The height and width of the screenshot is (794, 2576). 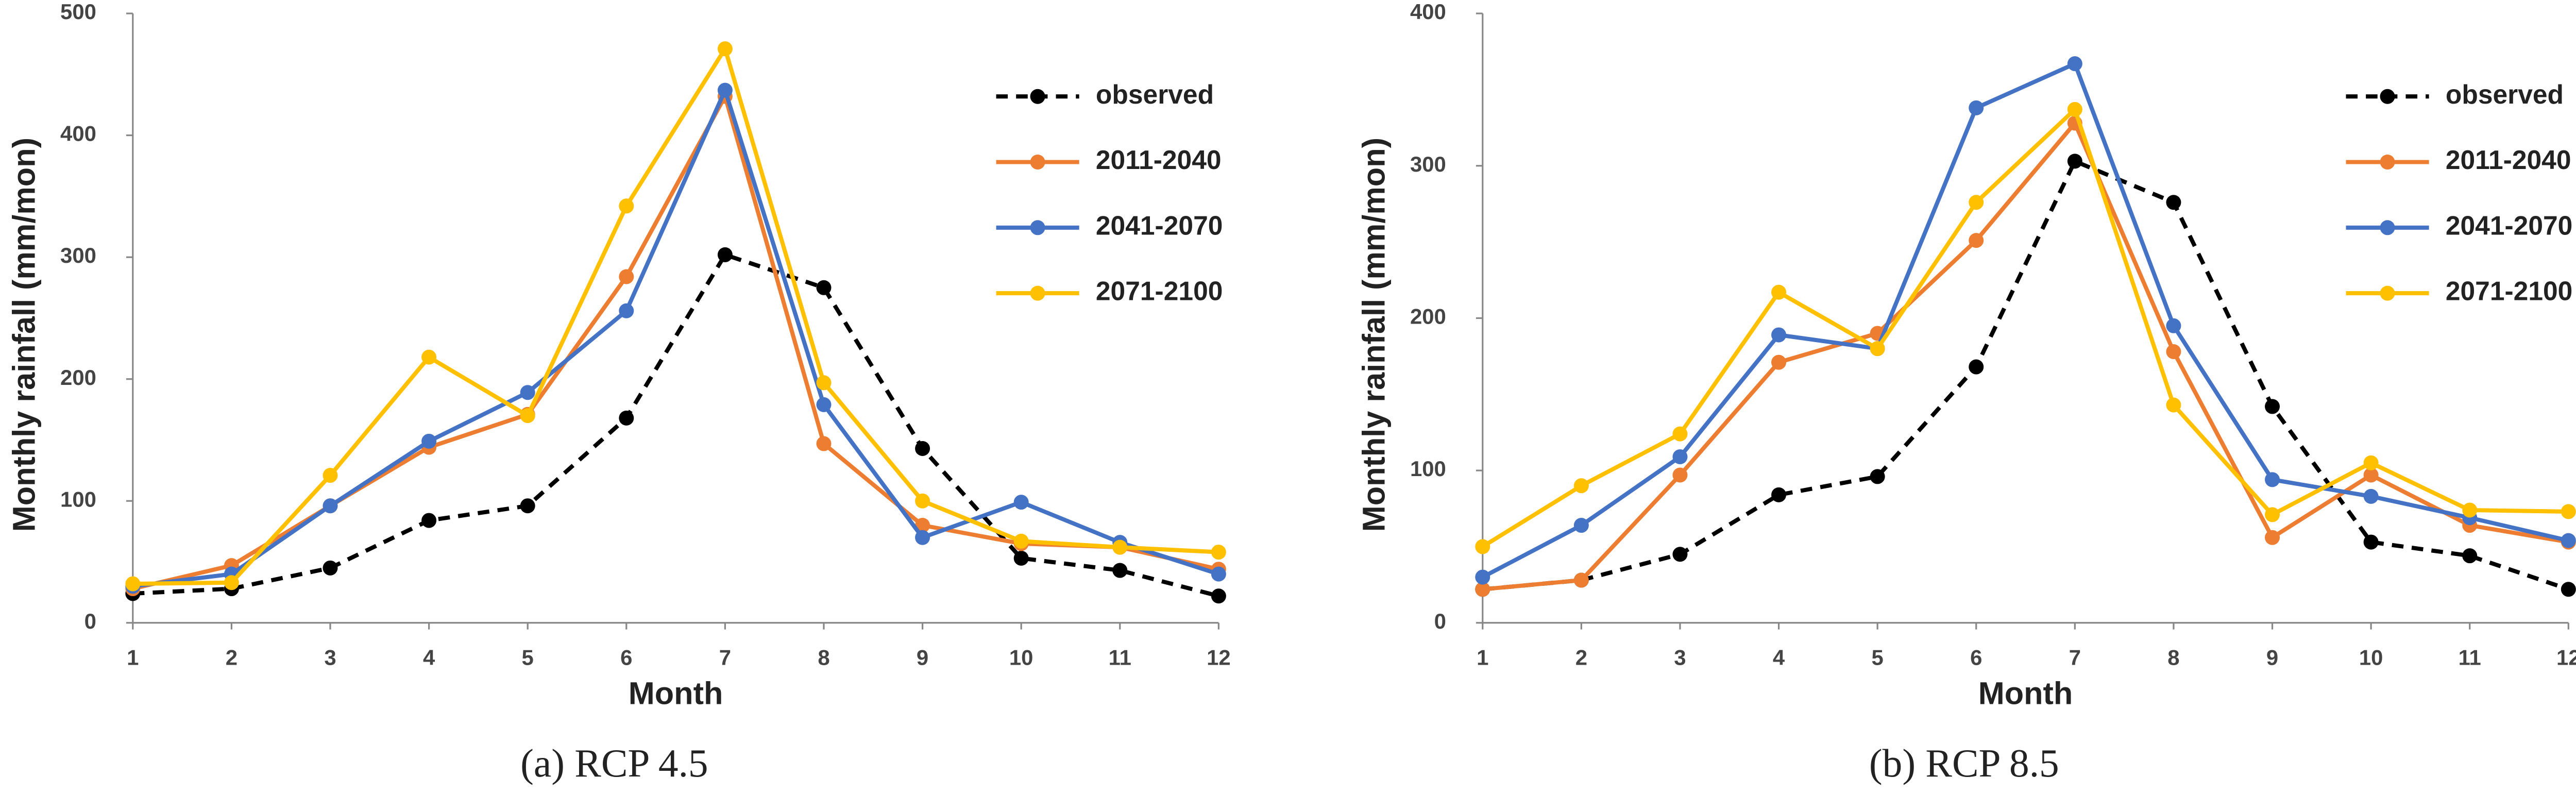 I want to click on legend-label: 2041-2070, so click(x=2509, y=225).